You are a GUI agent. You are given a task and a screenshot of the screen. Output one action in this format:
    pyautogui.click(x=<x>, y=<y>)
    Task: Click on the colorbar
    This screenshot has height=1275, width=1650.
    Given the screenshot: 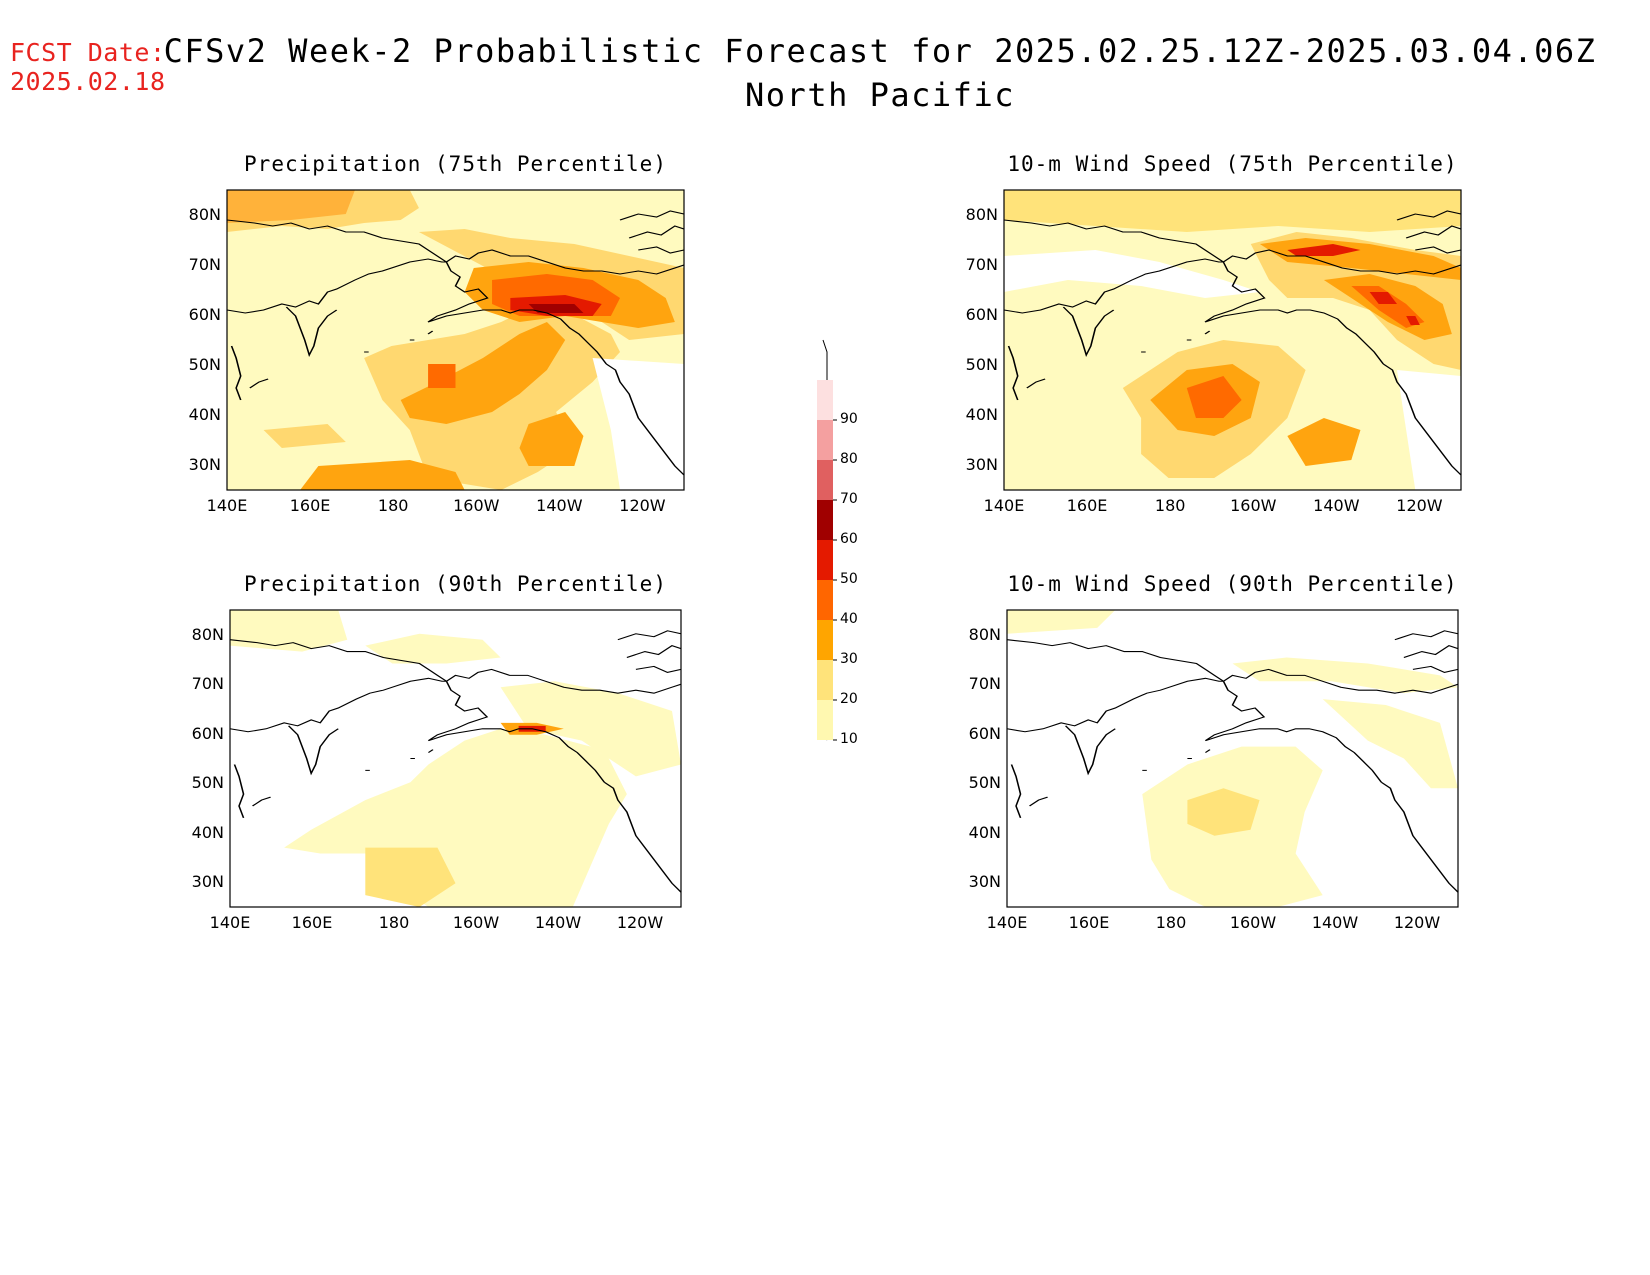 What is the action you would take?
    pyautogui.click(x=827, y=540)
    